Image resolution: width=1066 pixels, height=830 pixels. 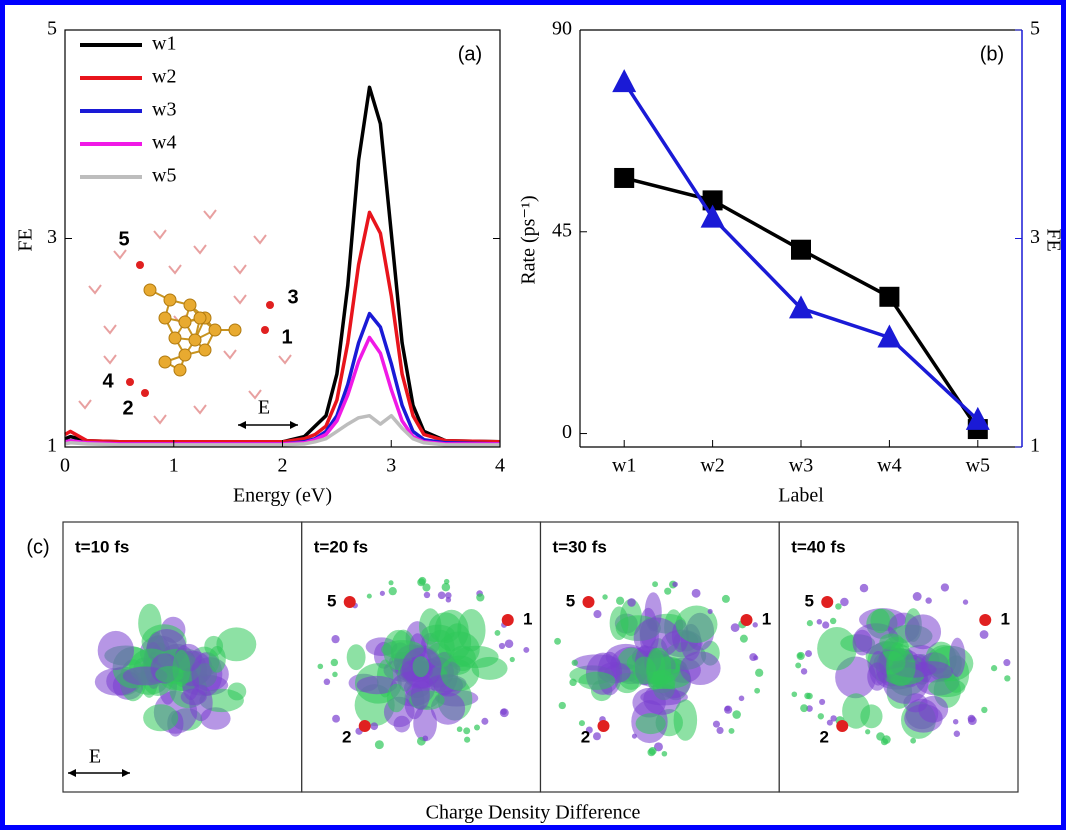 What do you see at coordinates (164, 110) in the screenshot?
I see `legend-label: w3` at bounding box center [164, 110].